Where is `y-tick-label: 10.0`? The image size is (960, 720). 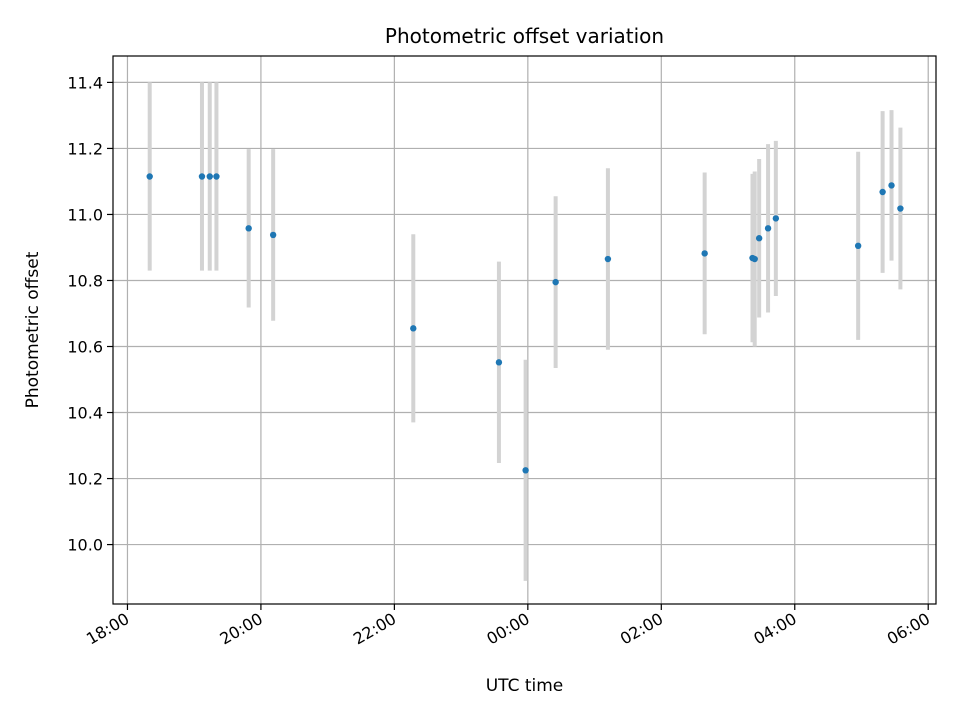
y-tick-label: 10.0 is located at coordinates (85, 545).